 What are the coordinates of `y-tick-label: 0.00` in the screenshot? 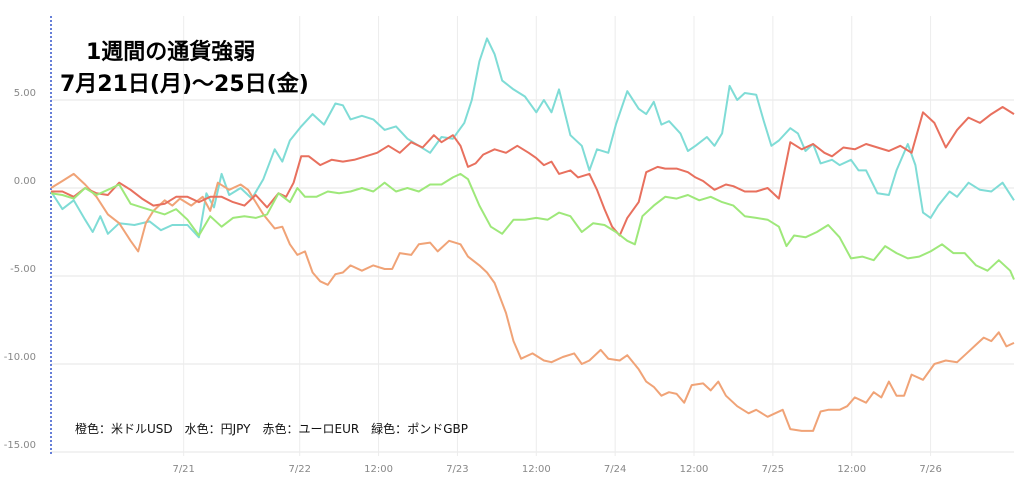 It's located at (25, 181).